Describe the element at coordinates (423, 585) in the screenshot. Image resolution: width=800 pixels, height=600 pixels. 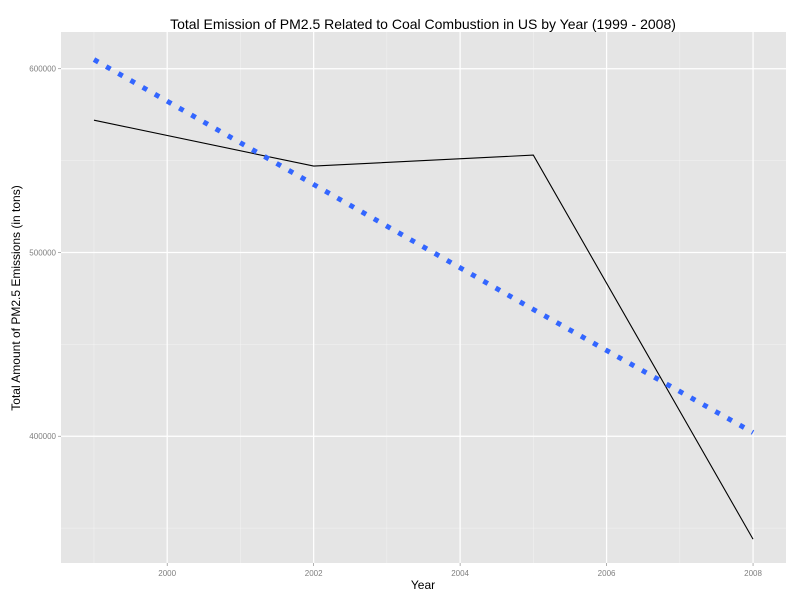
I see `x-axis-title: Year` at that location.